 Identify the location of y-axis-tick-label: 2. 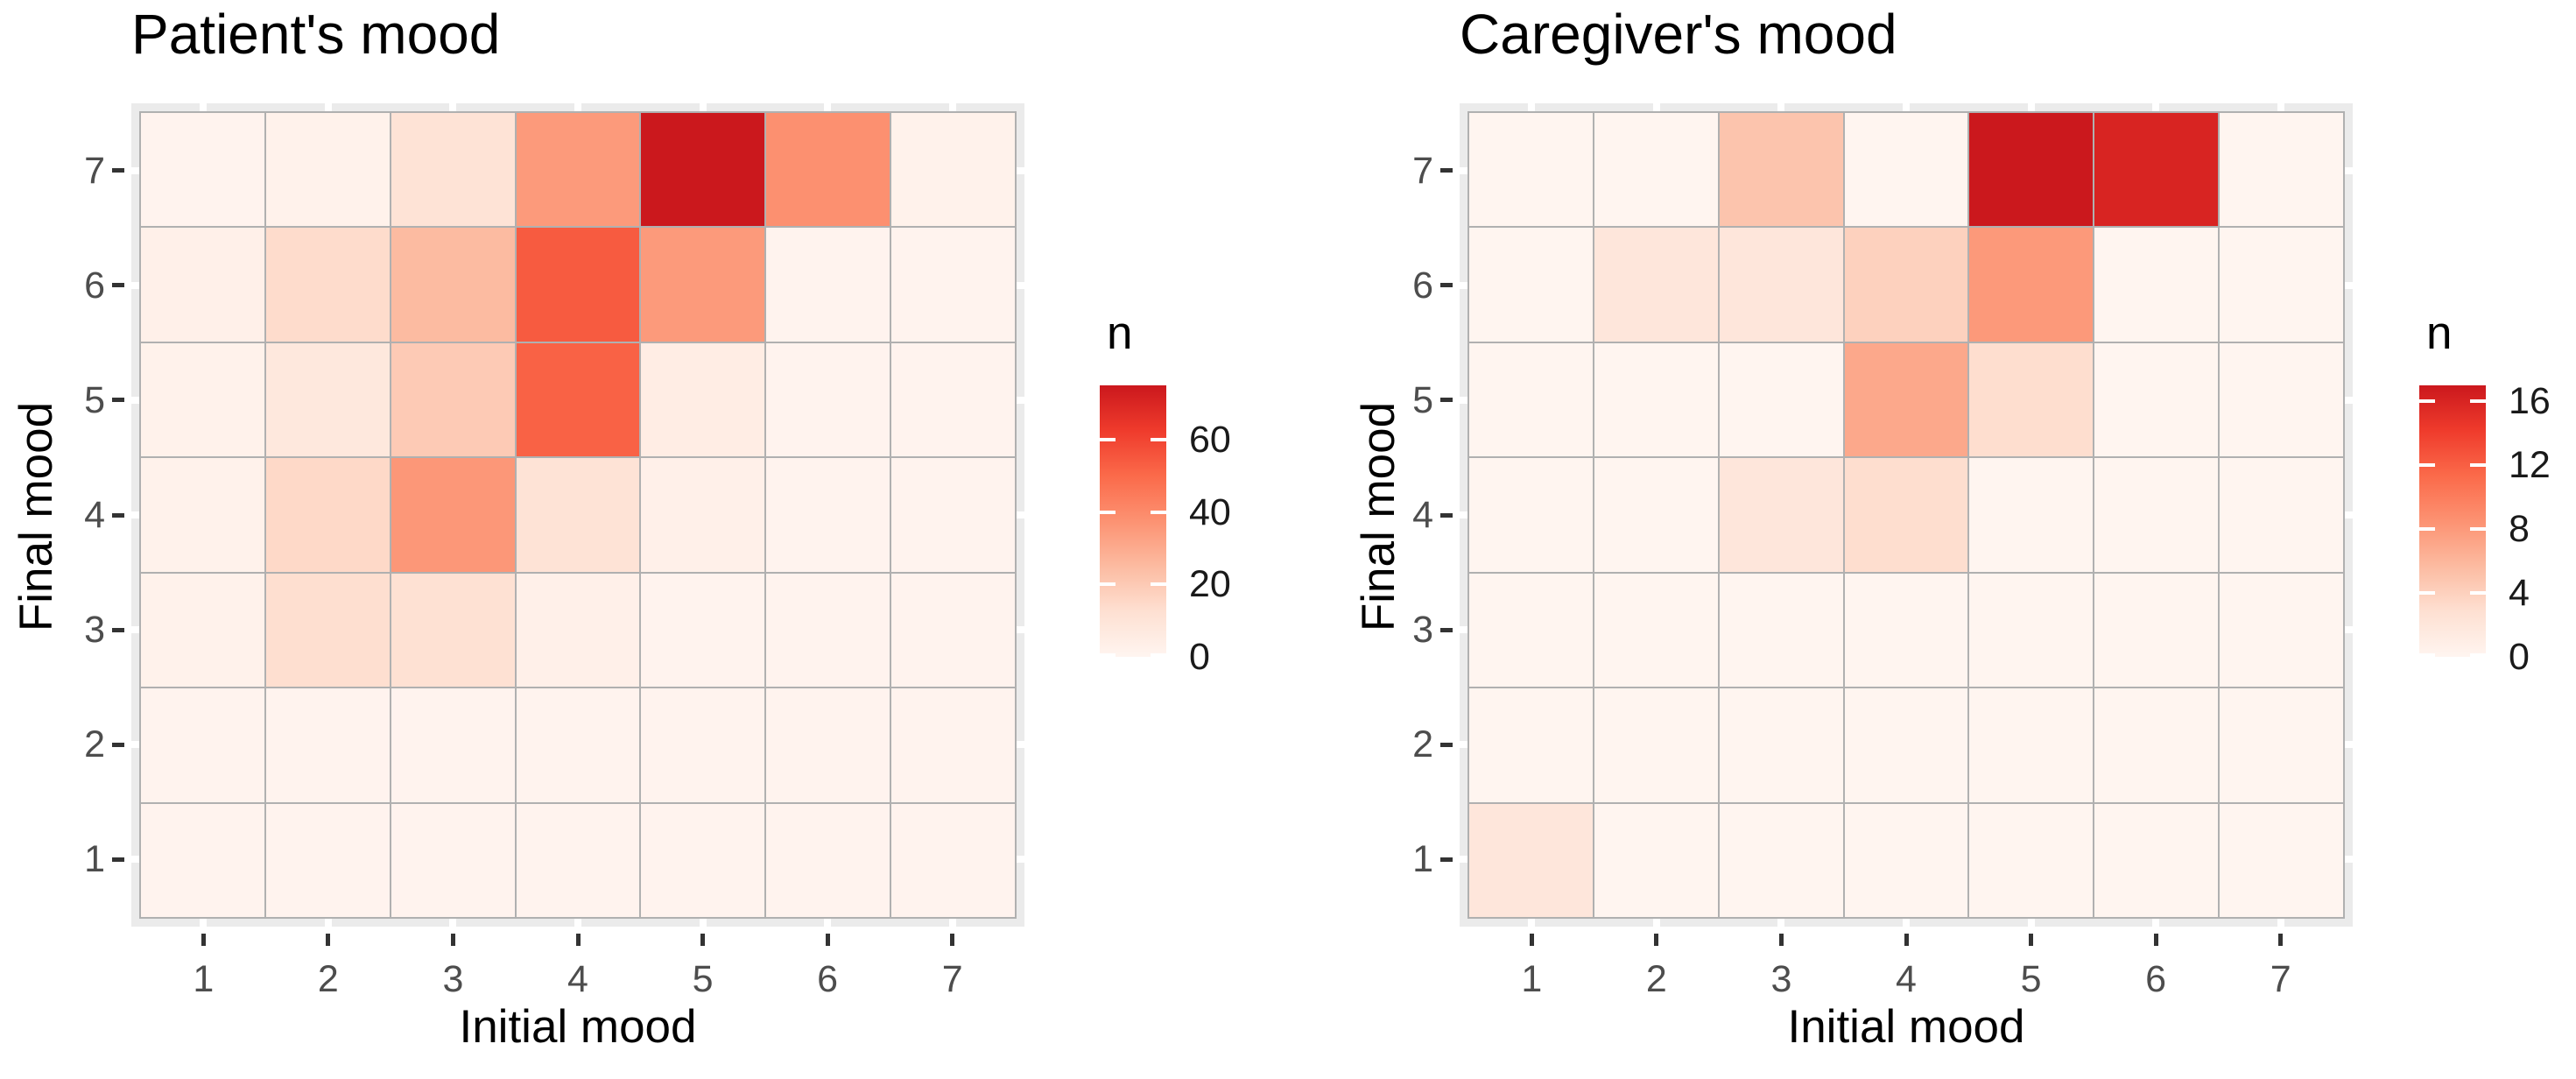
(1422, 744).